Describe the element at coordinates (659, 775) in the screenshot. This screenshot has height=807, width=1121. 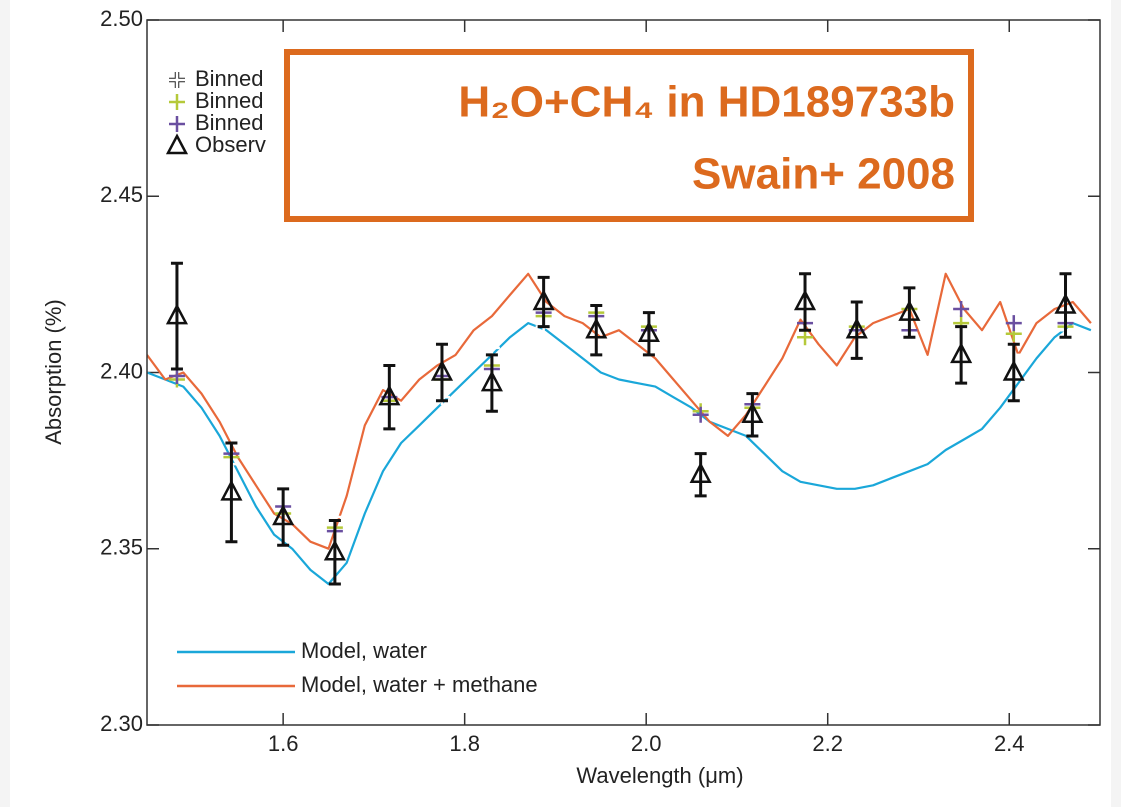
I see `x-axis-label: Wavelength (μm)` at that location.